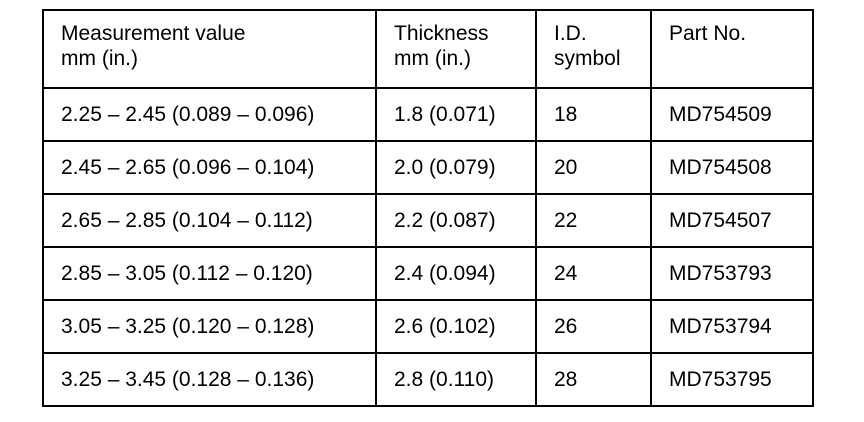  What do you see at coordinates (593, 379) in the screenshot?
I see `data-cell: 28` at bounding box center [593, 379].